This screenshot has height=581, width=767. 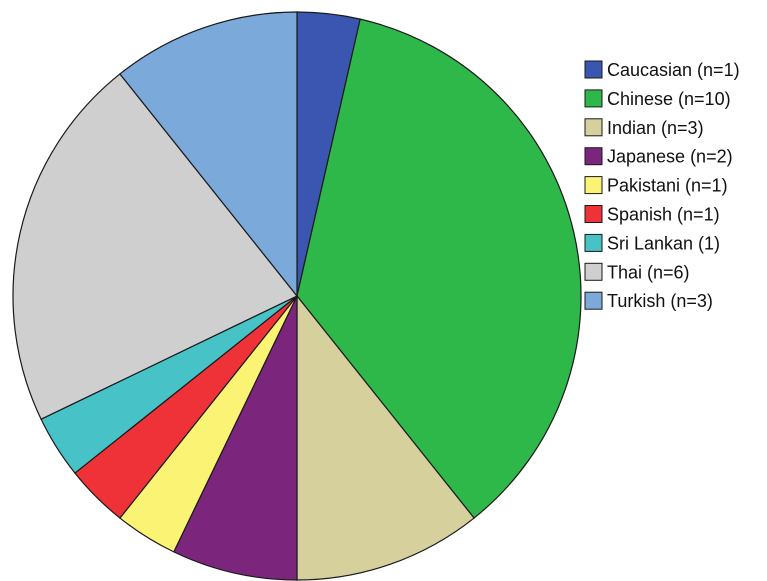 I want to click on legend-label: Sri Lankan (1), so click(x=663, y=243).